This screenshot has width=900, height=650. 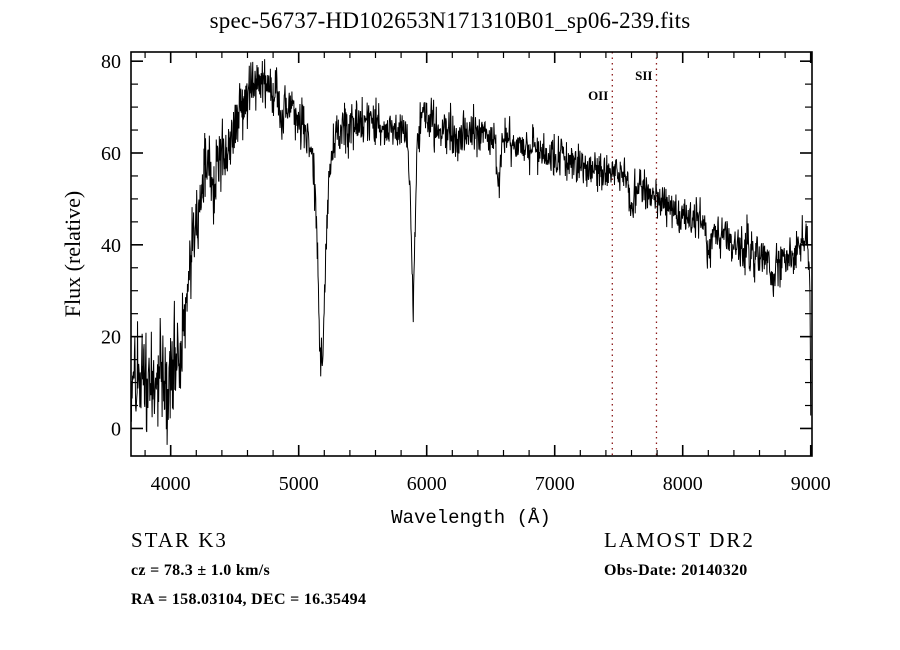 I want to click on x-tick-labels: 4000 5000 6000 7000 8000 9000, so click(x=491, y=484).